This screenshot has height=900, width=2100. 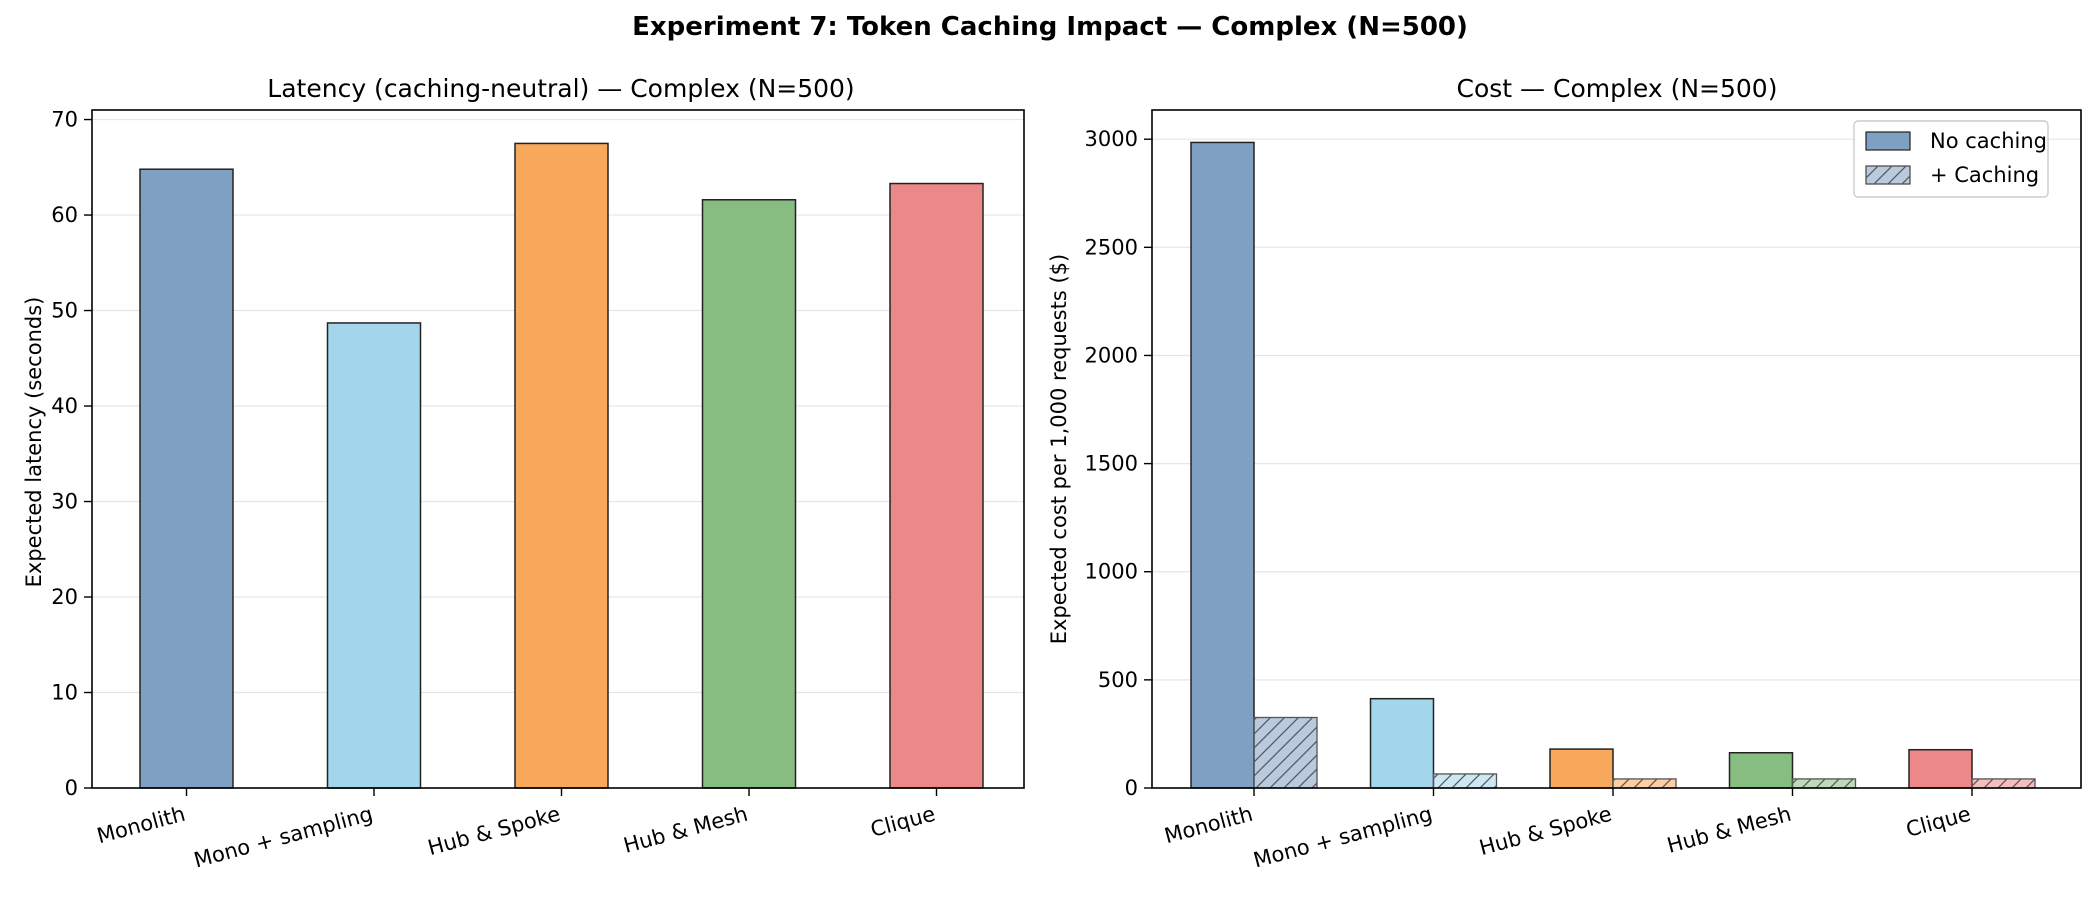 I want to click on cost-x-tick-label: Clique, so click(x=1938, y=822).